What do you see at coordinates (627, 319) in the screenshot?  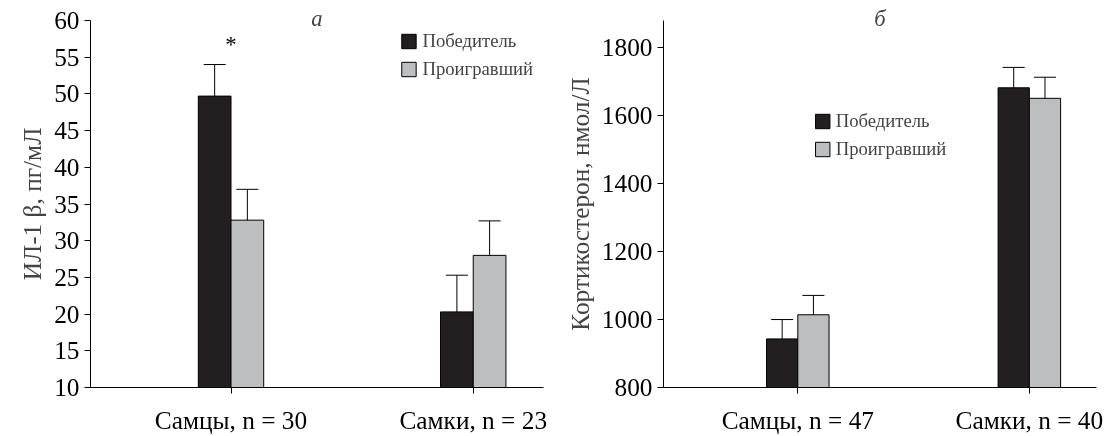 I see `y-tick-label: 1000` at bounding box center [627, 319].